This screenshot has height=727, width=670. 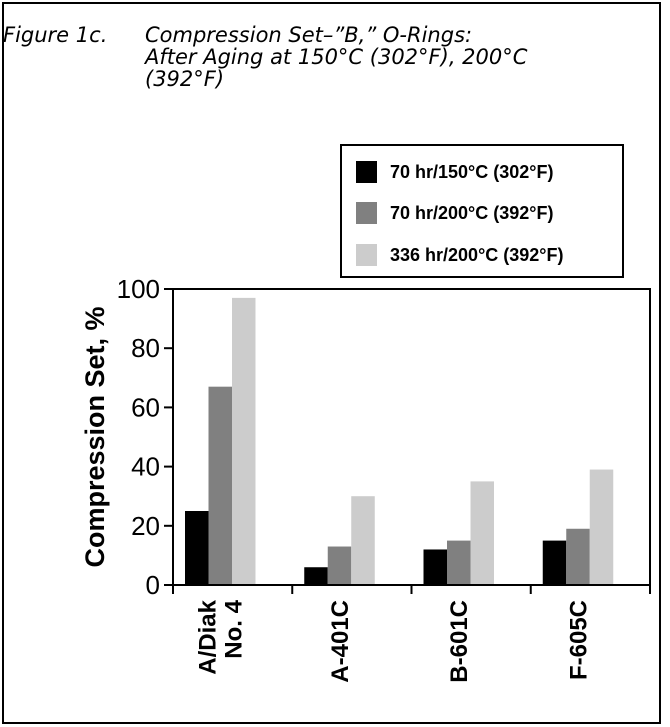 I want to click on y-tick-label-100: 100, so click(x=138, y=289).